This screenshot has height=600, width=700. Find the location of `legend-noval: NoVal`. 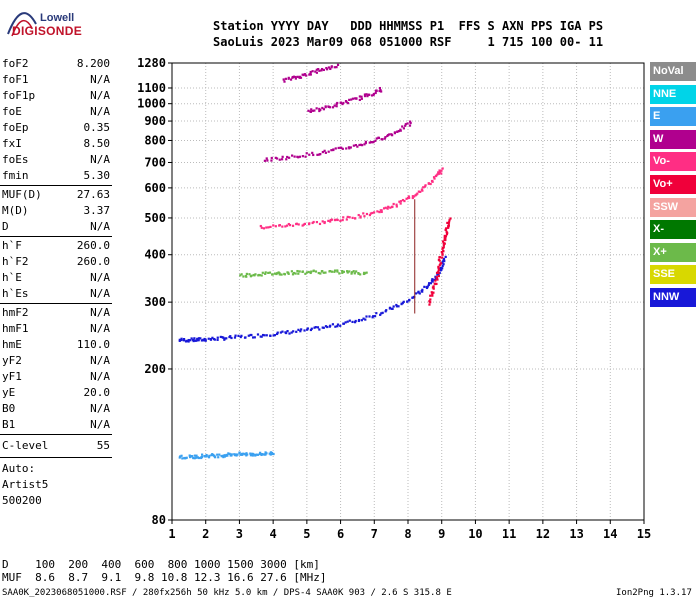

legend-noval: NoVal is located at coordinates (673, 71).